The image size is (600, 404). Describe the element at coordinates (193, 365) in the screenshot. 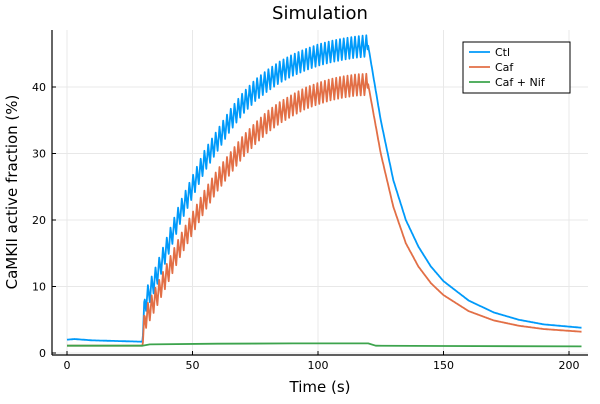

I see `x-tick-label: 50` at that location.